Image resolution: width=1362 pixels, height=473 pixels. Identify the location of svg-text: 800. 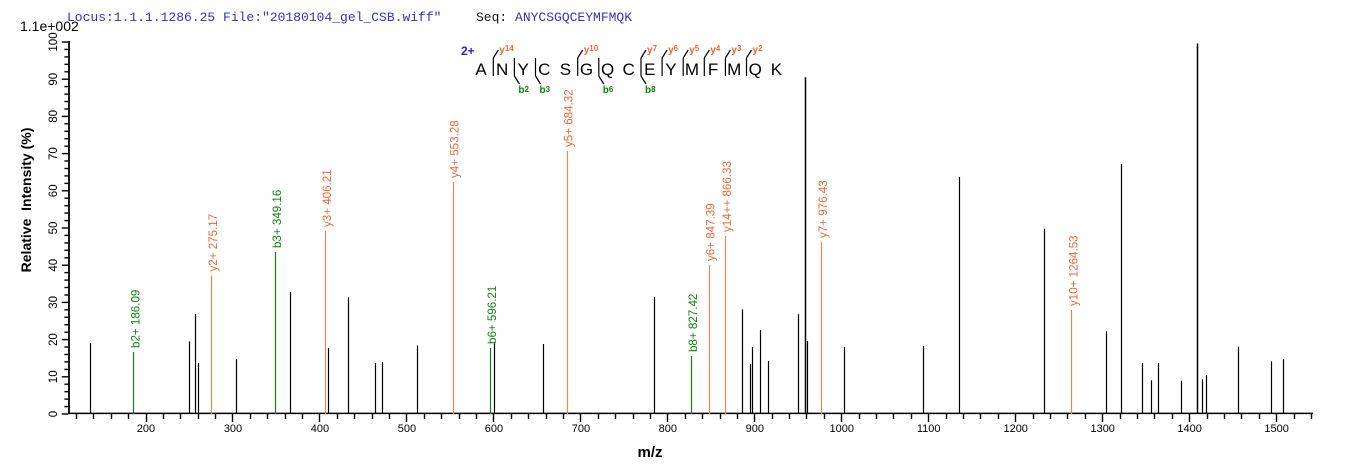
(668, 429).